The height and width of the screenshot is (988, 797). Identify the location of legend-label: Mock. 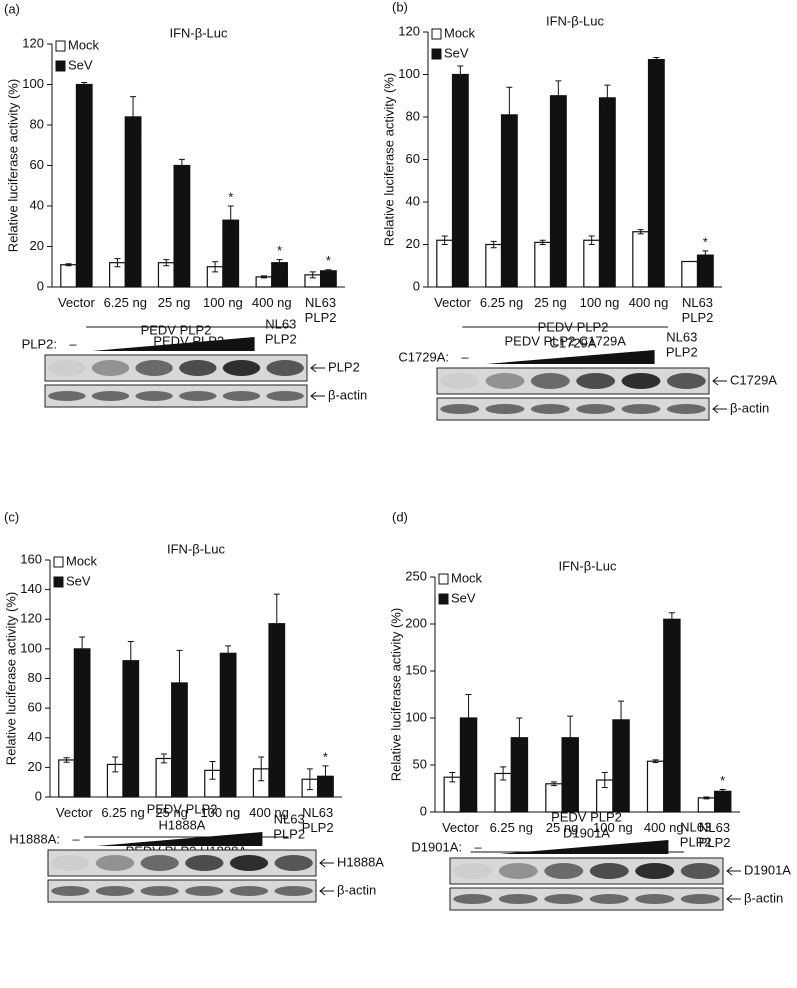
(460, 32).